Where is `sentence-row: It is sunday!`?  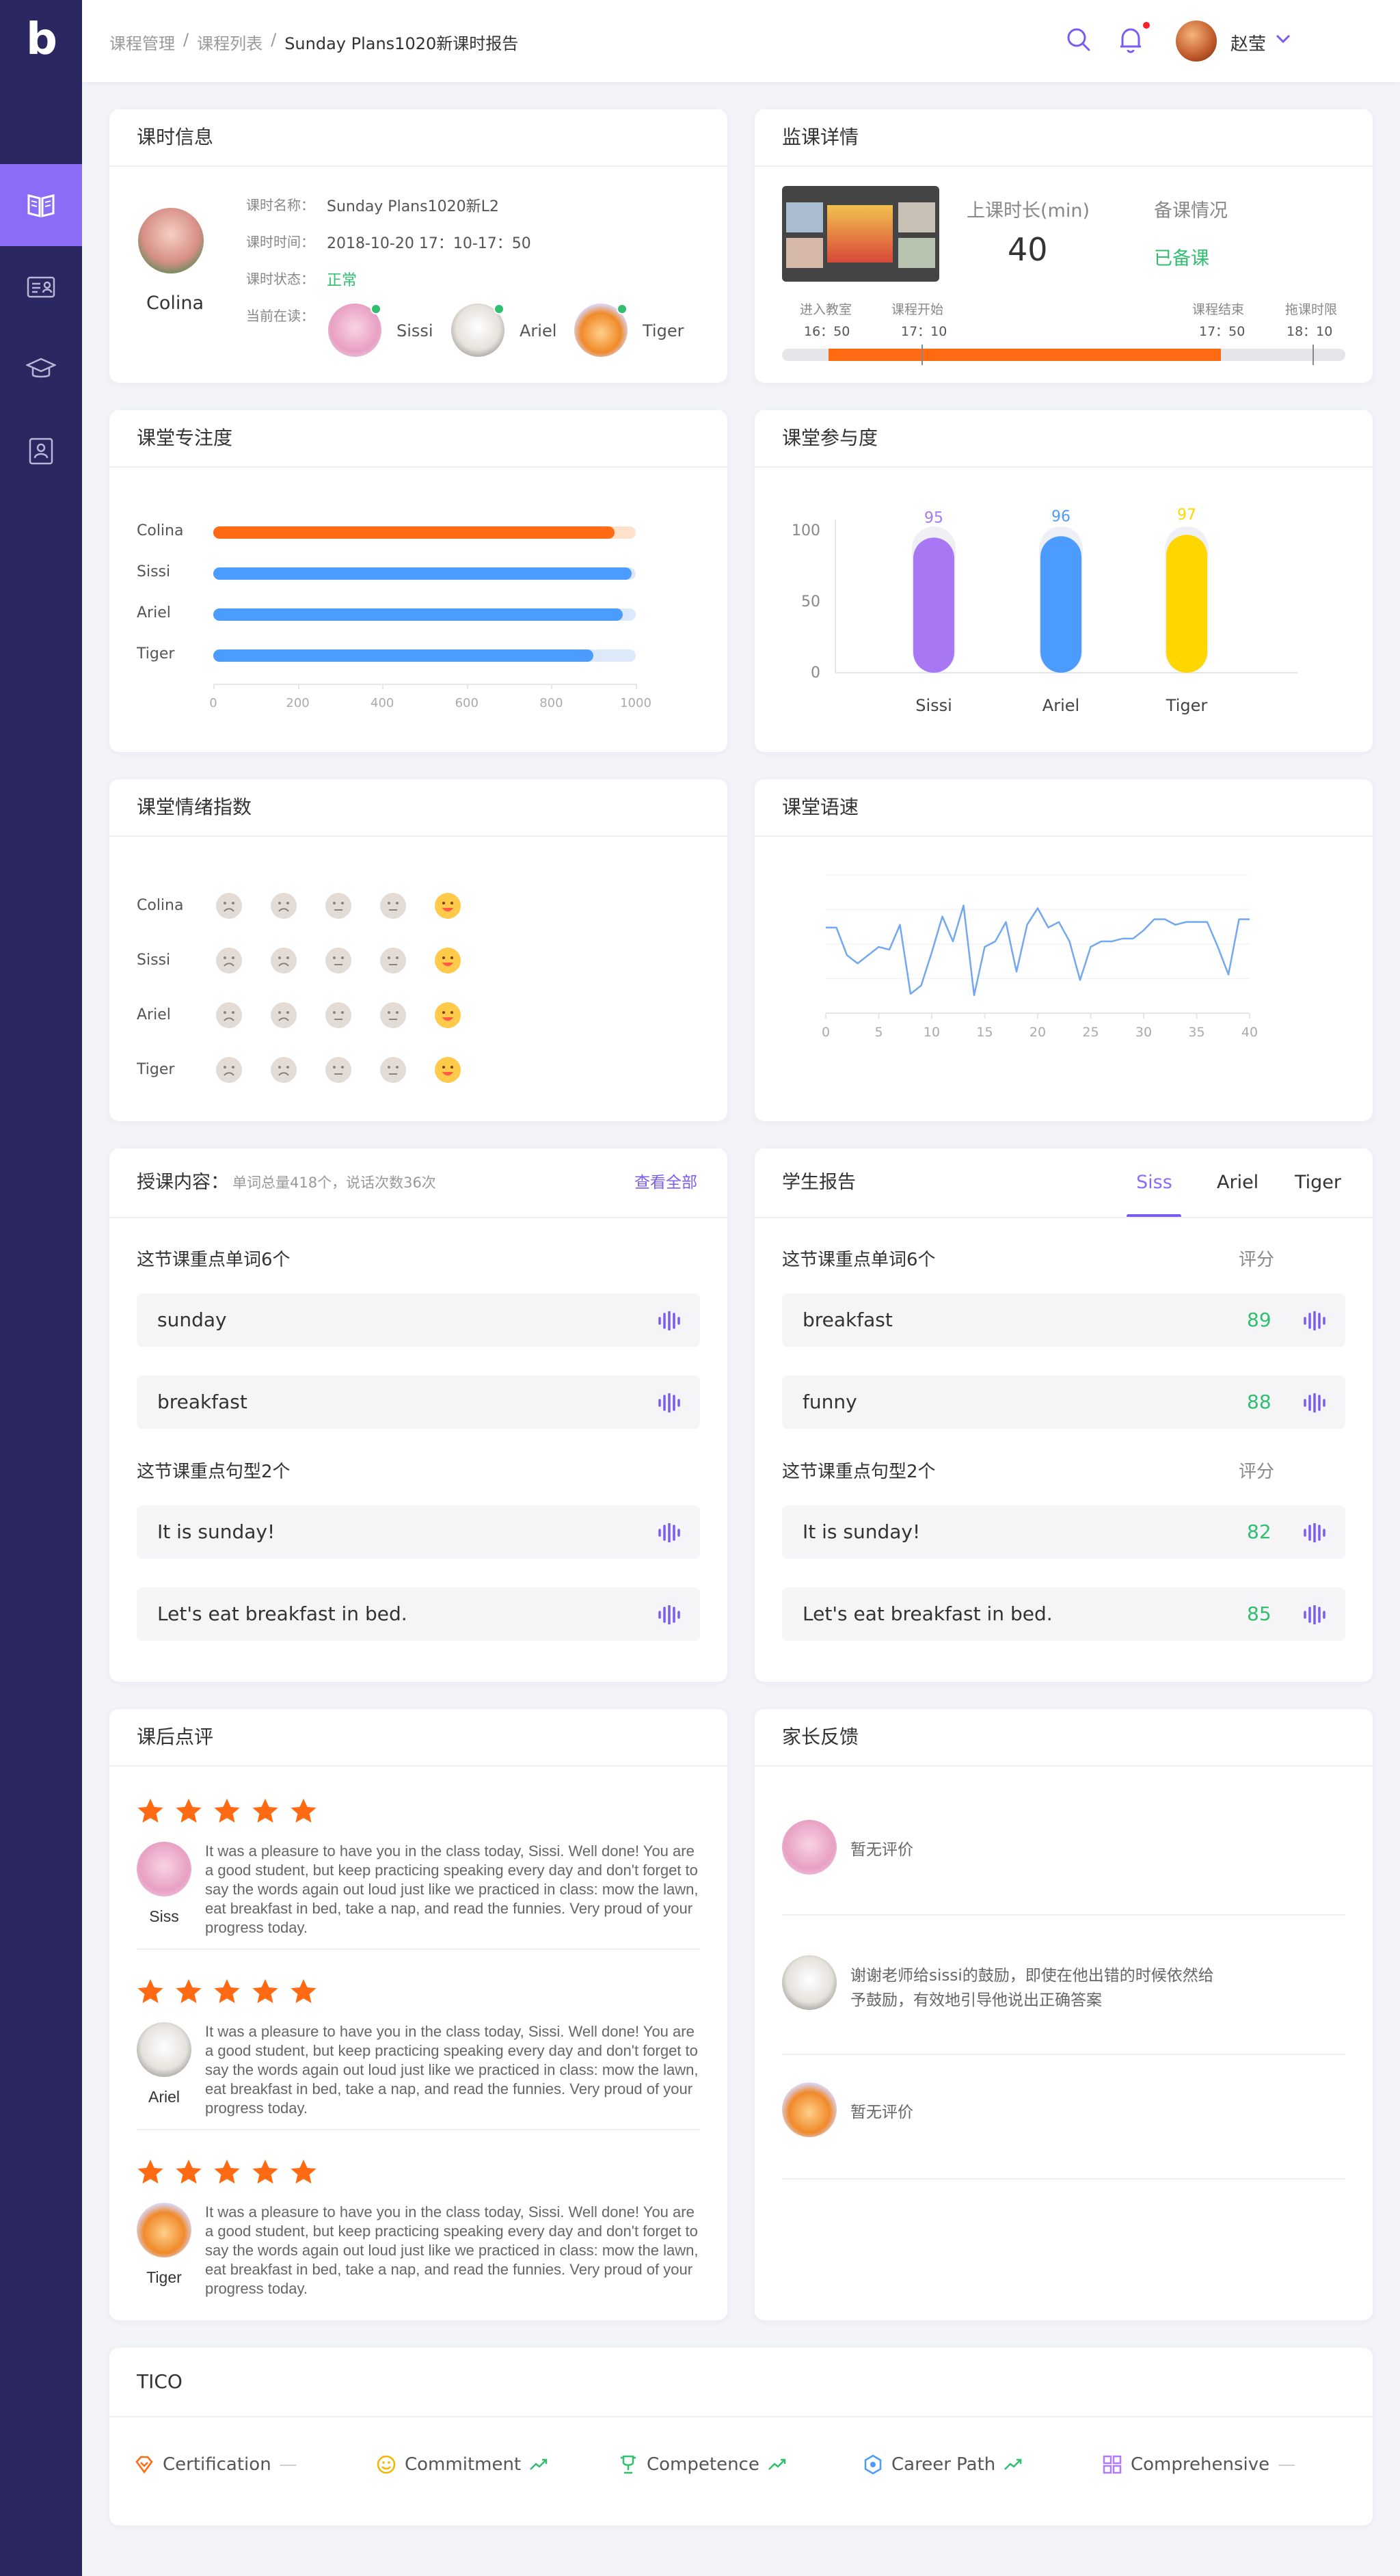 sentence-row: It is sunday! is located at coordinates (418, 1532).